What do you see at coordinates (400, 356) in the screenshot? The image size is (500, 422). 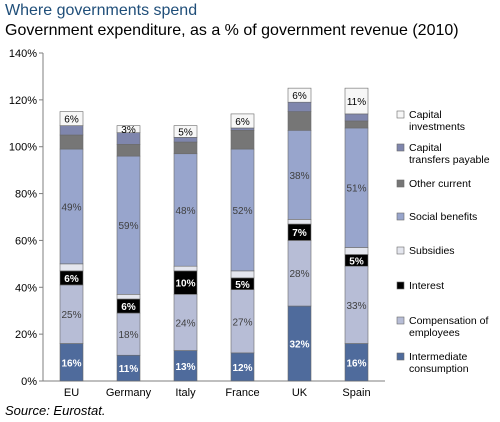 I see `legend-swatch-intermediate-consumption` at bounding box center [400, 356].